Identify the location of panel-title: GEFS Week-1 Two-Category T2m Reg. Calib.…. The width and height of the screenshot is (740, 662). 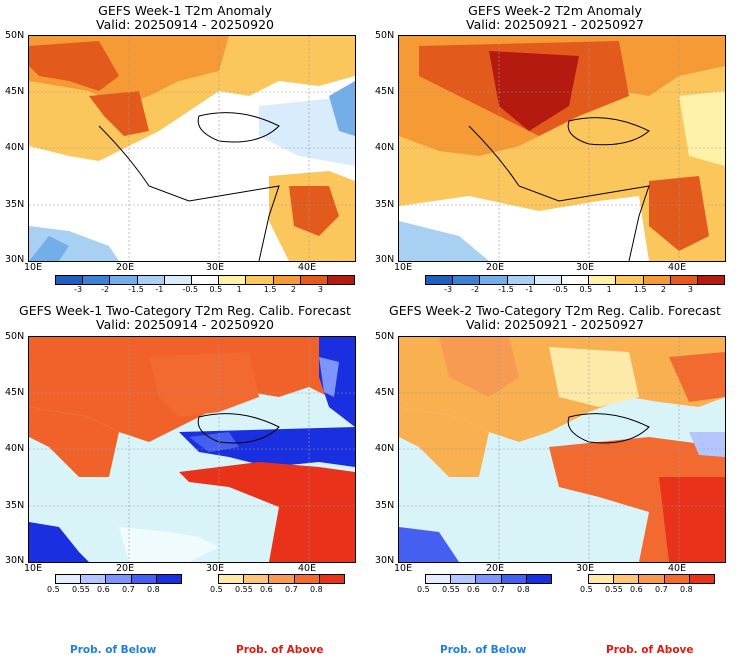
(185, 310).